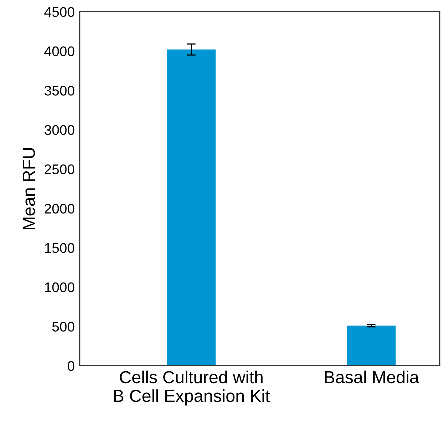  What do you see at coordinates (59, 169) in the screenshot?
I see `y-tick-label: 2500` at bounding box center [59, 169].